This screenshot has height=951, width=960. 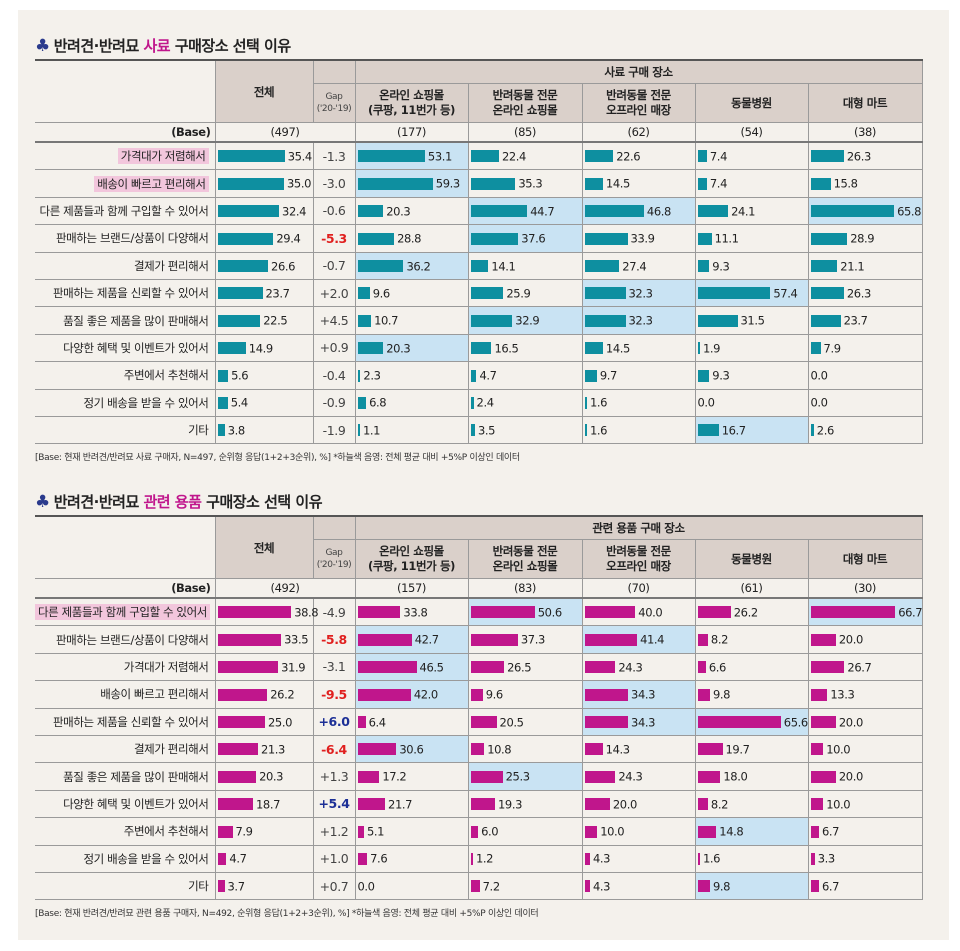 I want to click on value-cell: 2.3, so click(x=412, y=375).